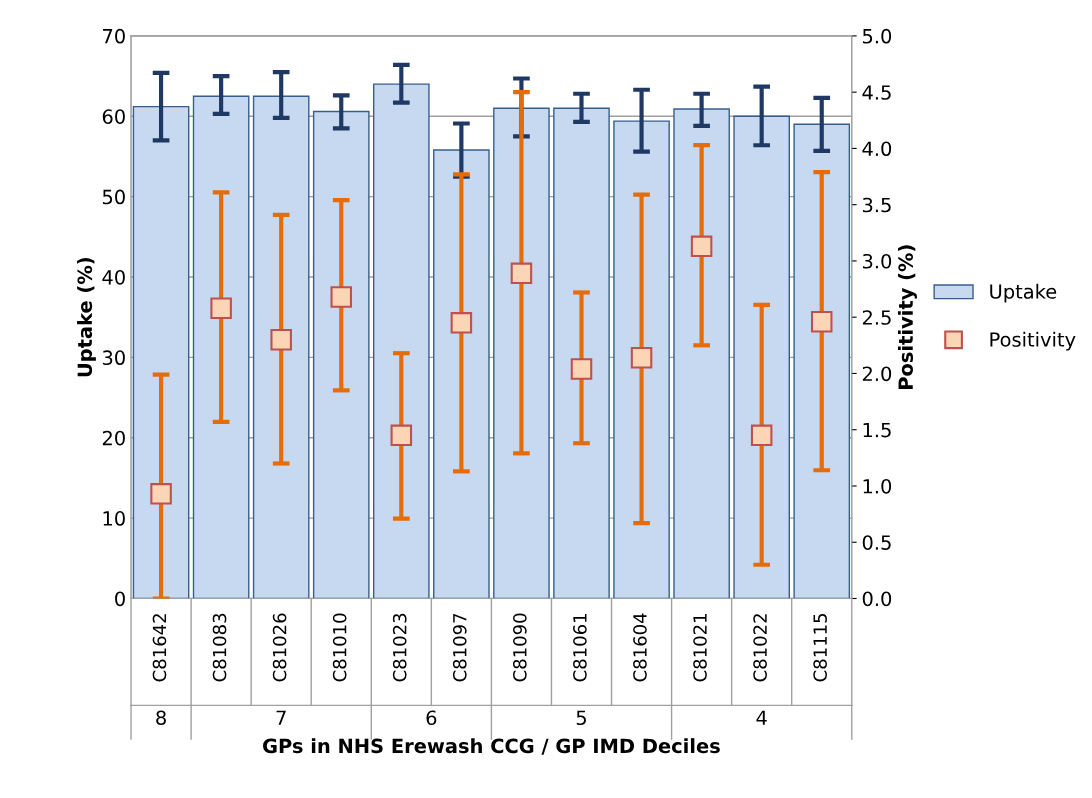 The height and width of the screenshot is (798, 1092). What do you see at coordinates (1023, 293) in the screenshot?
I see `legend-label: Uptake` at bounding box center [1023, 293].